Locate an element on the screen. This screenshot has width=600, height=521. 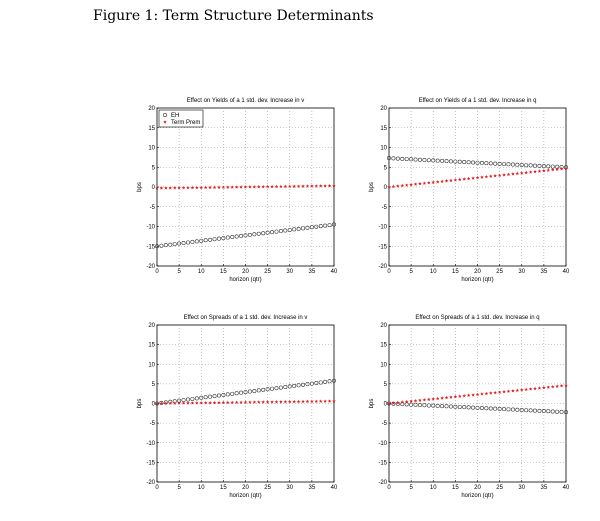
x-tick-label: 25 is located at coordinates (267, 272).